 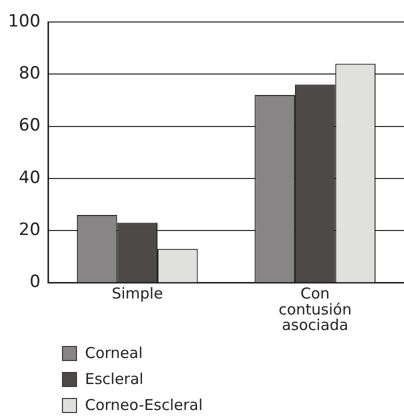 I want to click on x-tick-label: Con contusión asociada, so click(x=315, y=309).